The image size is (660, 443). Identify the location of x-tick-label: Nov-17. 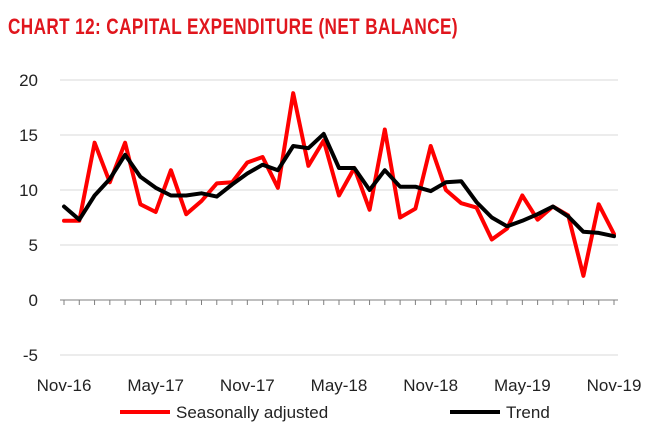
(247, 385).